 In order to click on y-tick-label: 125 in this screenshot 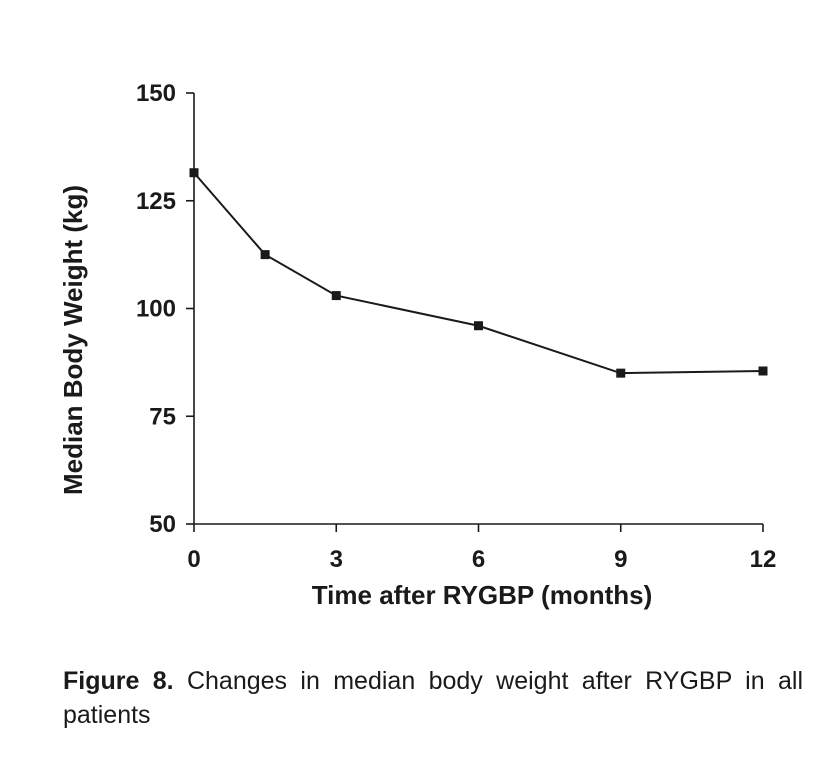, I will do `click(156, 201)`.